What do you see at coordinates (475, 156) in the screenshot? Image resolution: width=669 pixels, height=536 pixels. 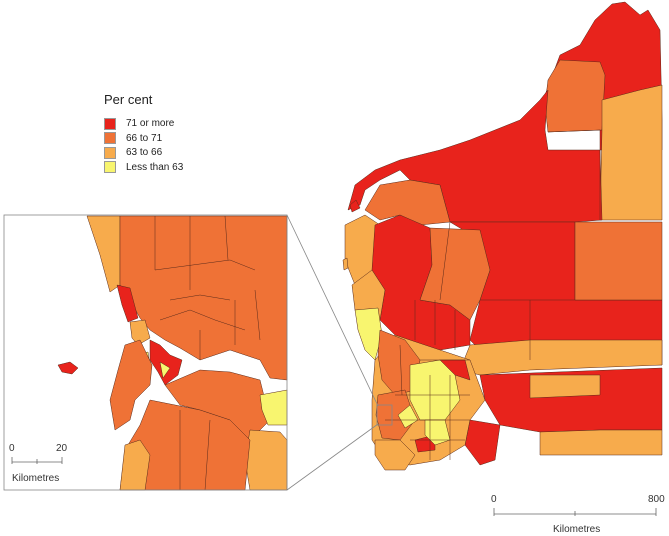 I see `region-pilbara-coast` at bounding box center [475, 156].